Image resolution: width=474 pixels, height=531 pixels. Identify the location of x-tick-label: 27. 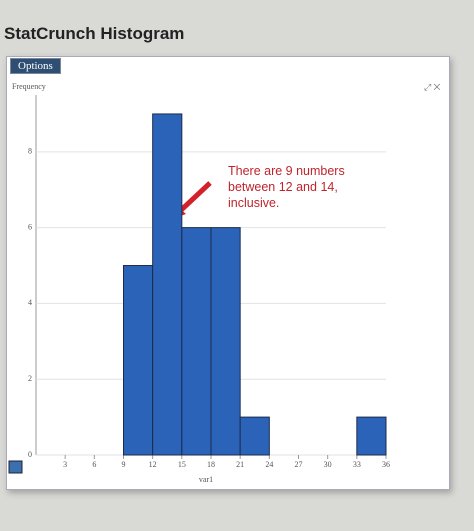
(299, 464).